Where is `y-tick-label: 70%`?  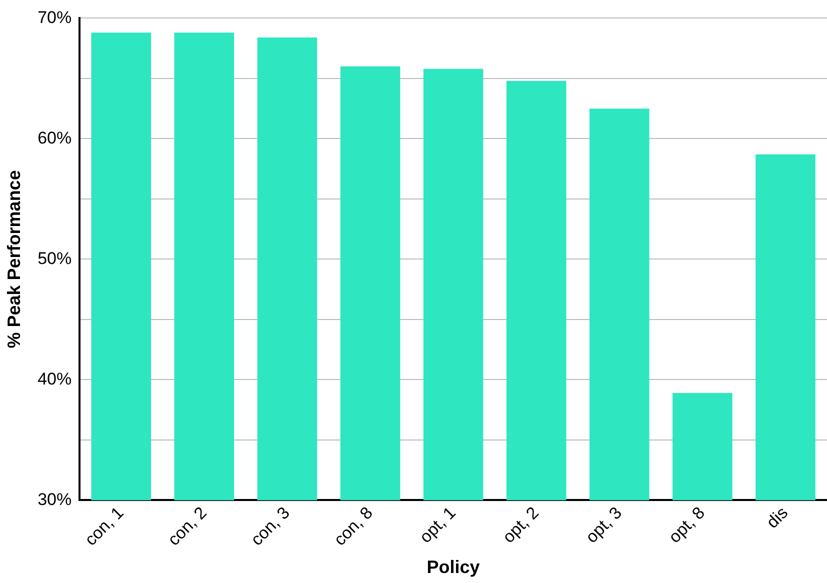 y-tick-label: 70% is located at coordinates (55, 17).